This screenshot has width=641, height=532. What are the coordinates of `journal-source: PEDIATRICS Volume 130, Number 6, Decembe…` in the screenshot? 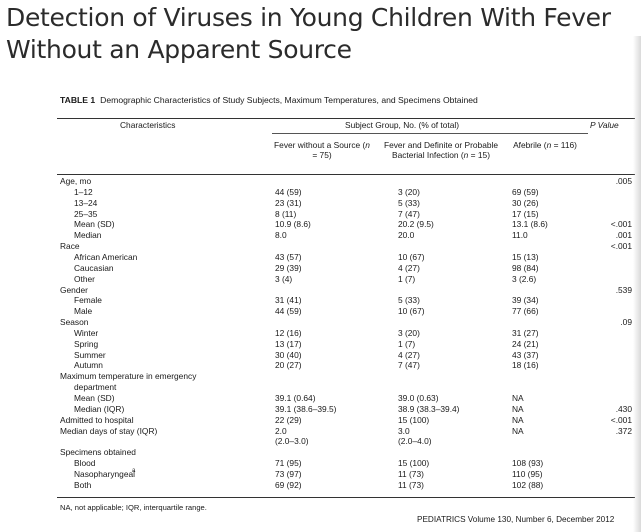 It's located at (516, 519).